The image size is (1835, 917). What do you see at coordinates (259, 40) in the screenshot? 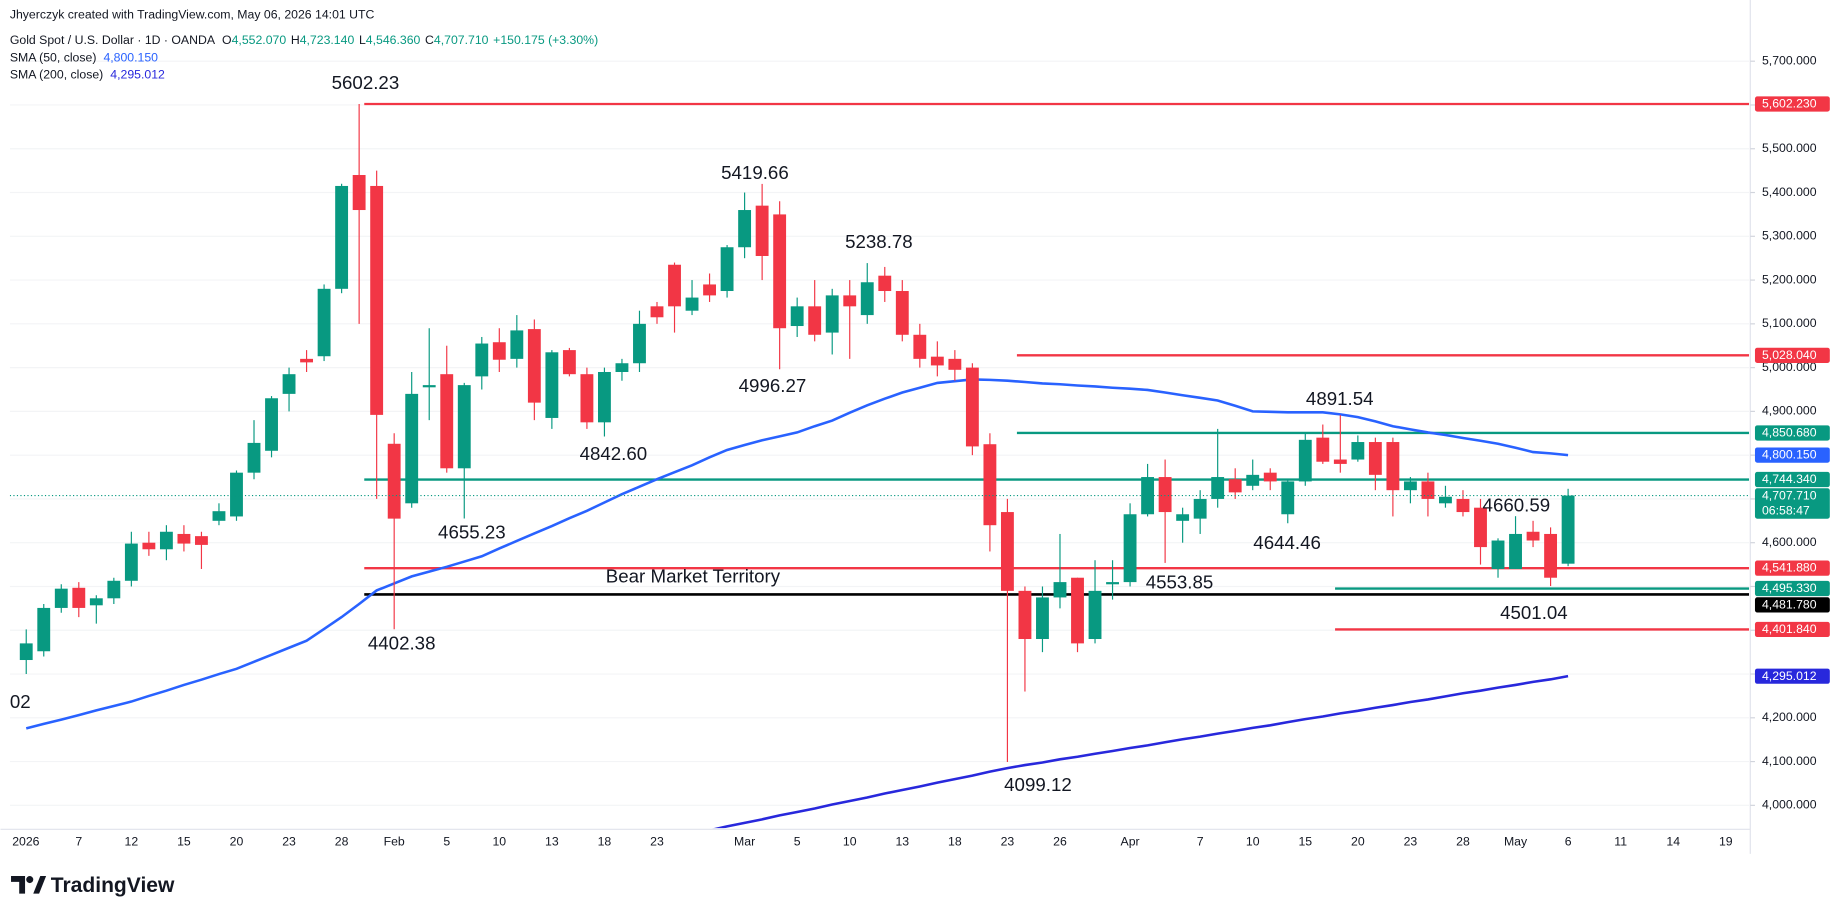
I see `ohlc-value: 4,552.070` at bounding box center [259, 40].